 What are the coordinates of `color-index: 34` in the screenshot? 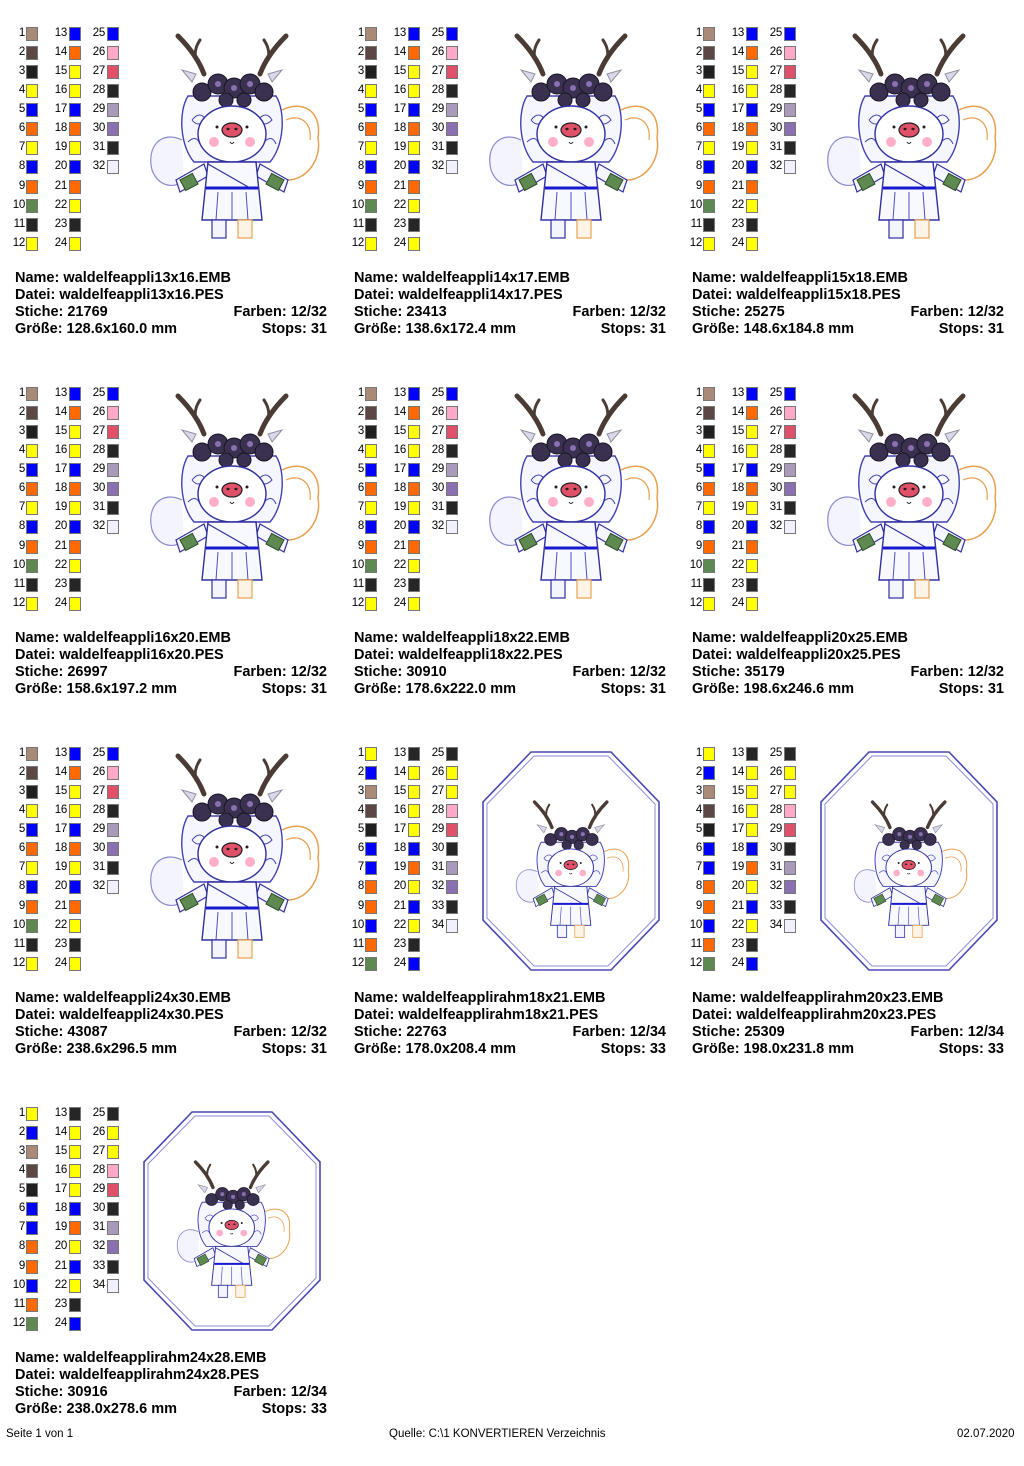 It's located at (438, 924).